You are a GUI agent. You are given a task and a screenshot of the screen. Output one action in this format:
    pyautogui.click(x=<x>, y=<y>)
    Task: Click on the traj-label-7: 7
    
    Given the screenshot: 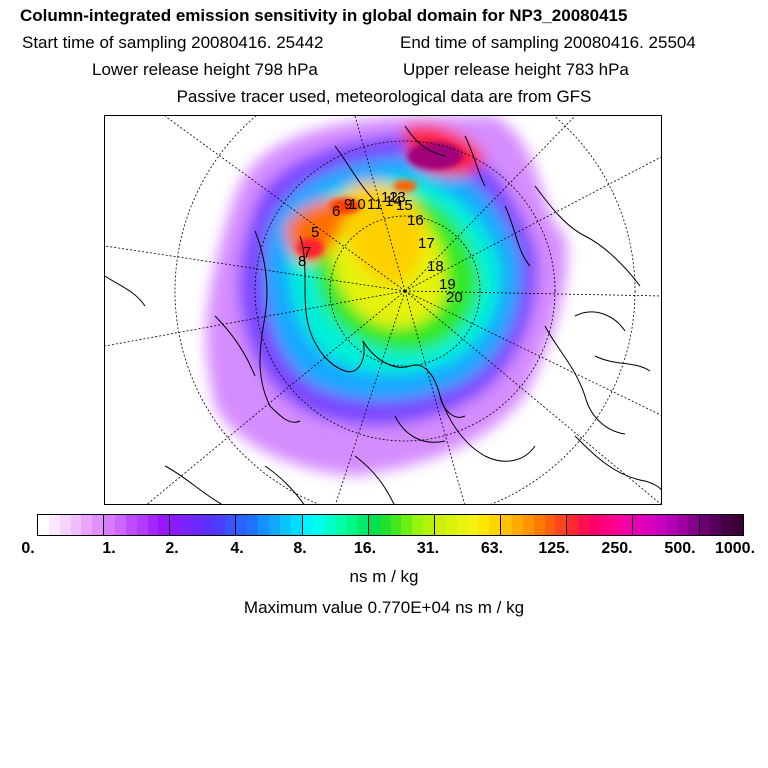 What is the action you would take?
    pyautogui.click(x=307, y=252)
    